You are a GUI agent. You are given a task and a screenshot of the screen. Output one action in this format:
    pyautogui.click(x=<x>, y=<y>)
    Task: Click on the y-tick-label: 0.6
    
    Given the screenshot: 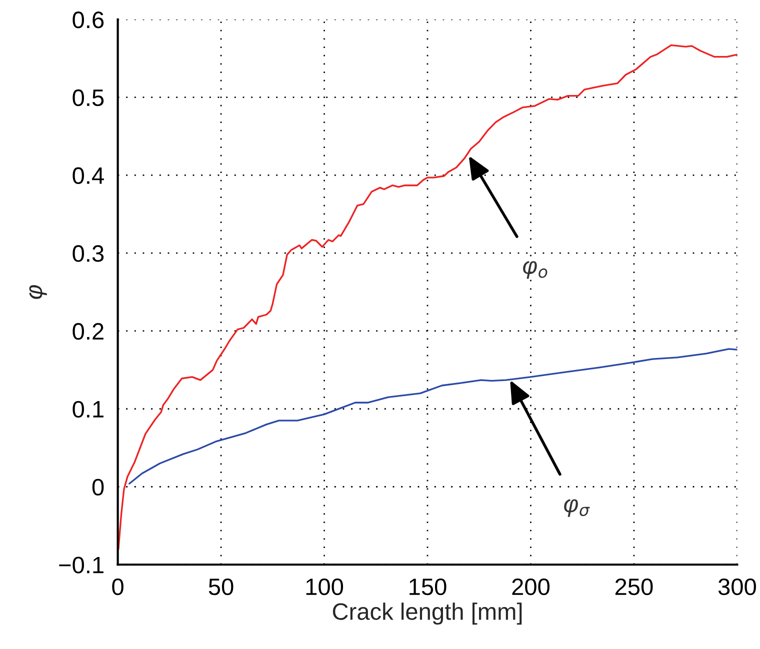 What is the action you would take?
    pyautogui.click(x=88, y=20)
    